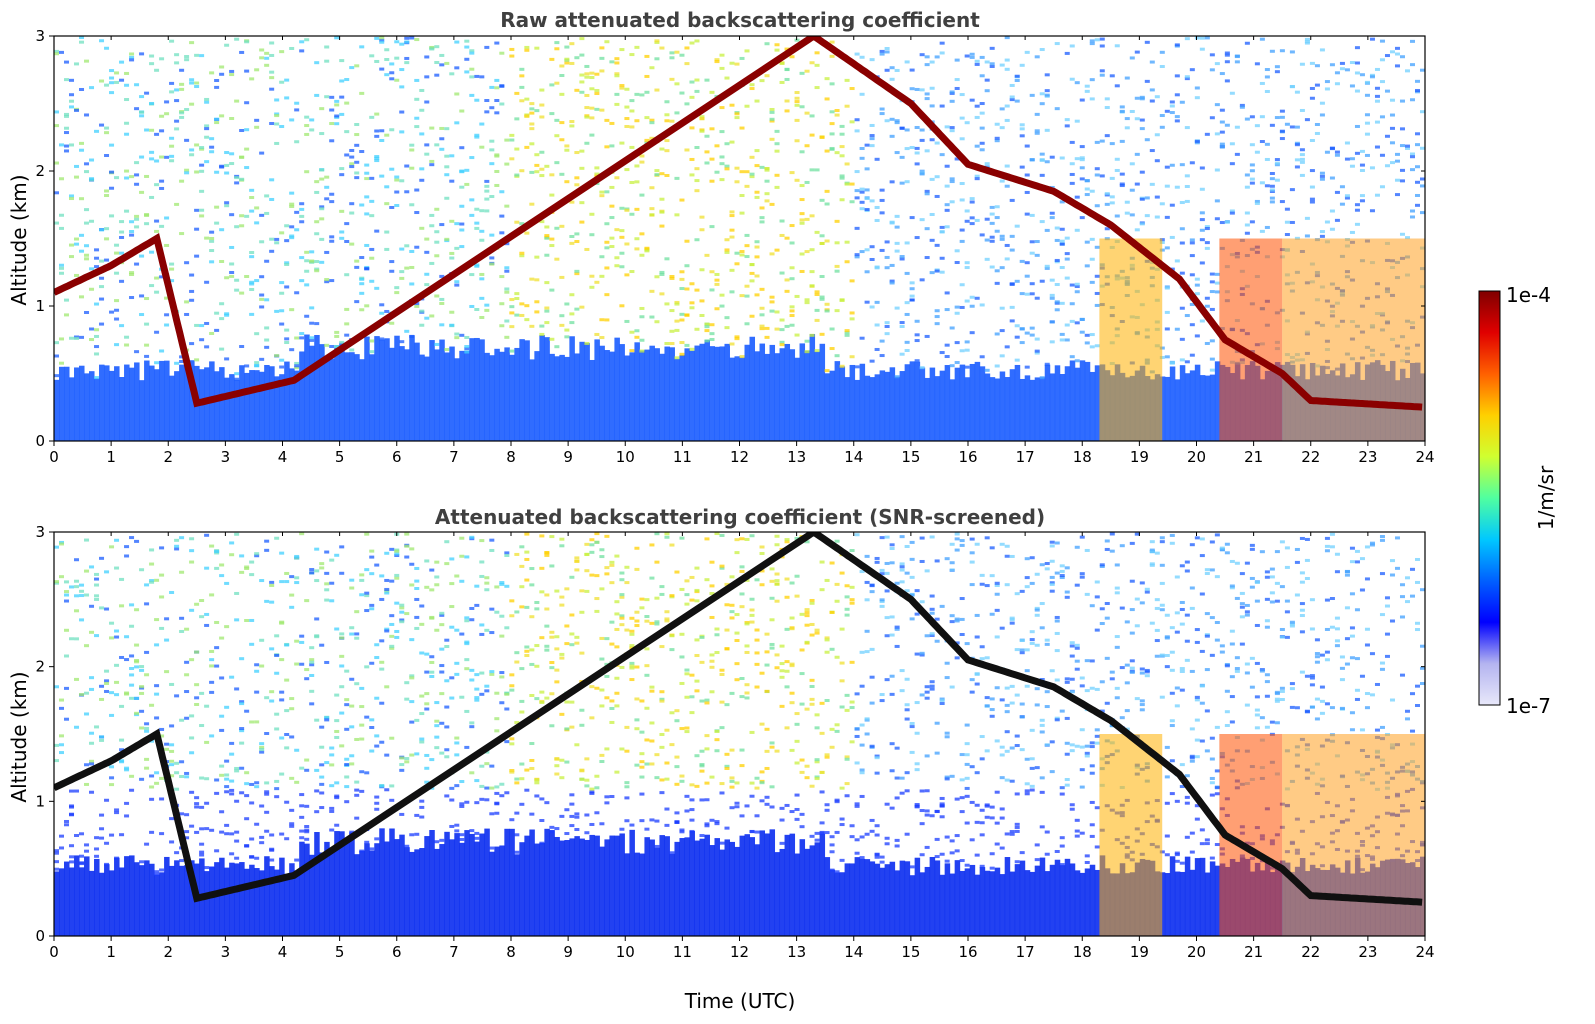 This screenshot has width=1595, height=1024. Describe the element at coordinates (168, 952) in the screenshot. I see `bottom-x-tick-label: 2` at that location.